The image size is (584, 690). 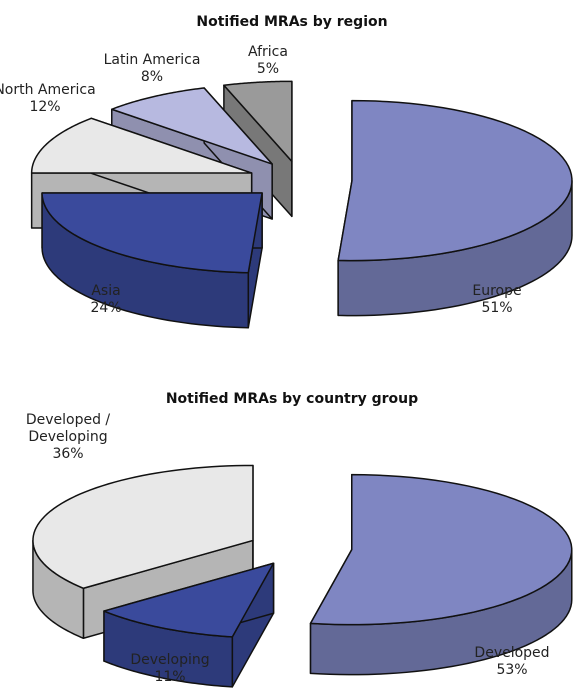 I want to click on slice-label: Latin America 8%, so click(x=152, y=69).